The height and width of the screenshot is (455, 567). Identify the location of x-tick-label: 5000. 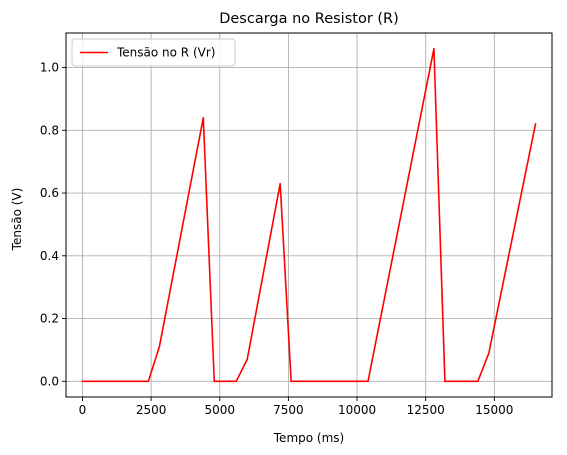
(219, 410).